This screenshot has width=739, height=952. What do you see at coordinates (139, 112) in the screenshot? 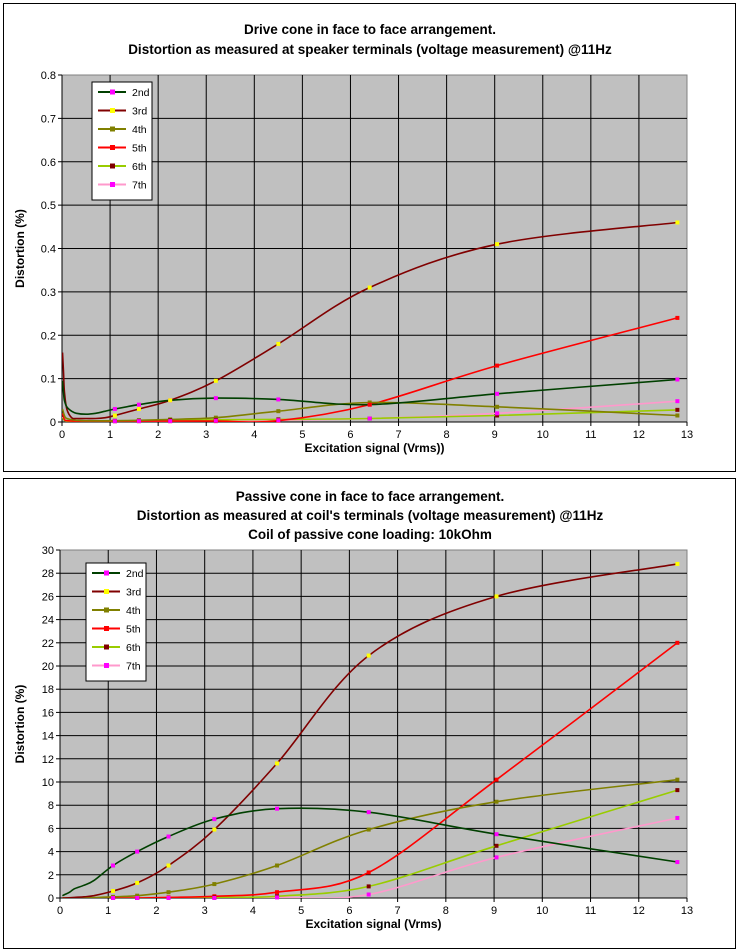
I see `chart1-legend-label-3rd: 3rd` at bounding box center [139, 112].